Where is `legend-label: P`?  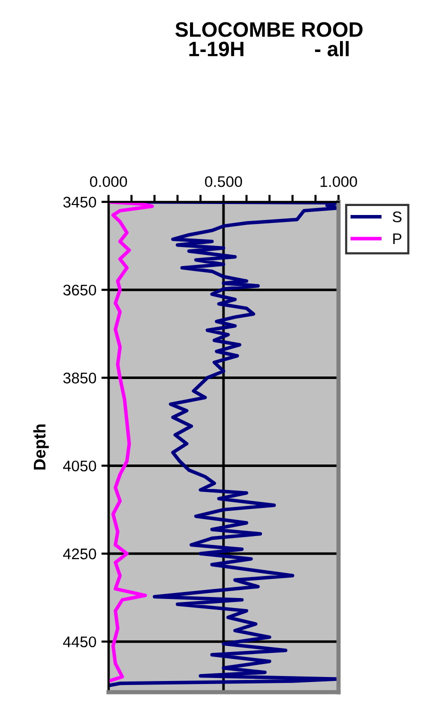
legend-label: P is located at coordinates (397, 238).